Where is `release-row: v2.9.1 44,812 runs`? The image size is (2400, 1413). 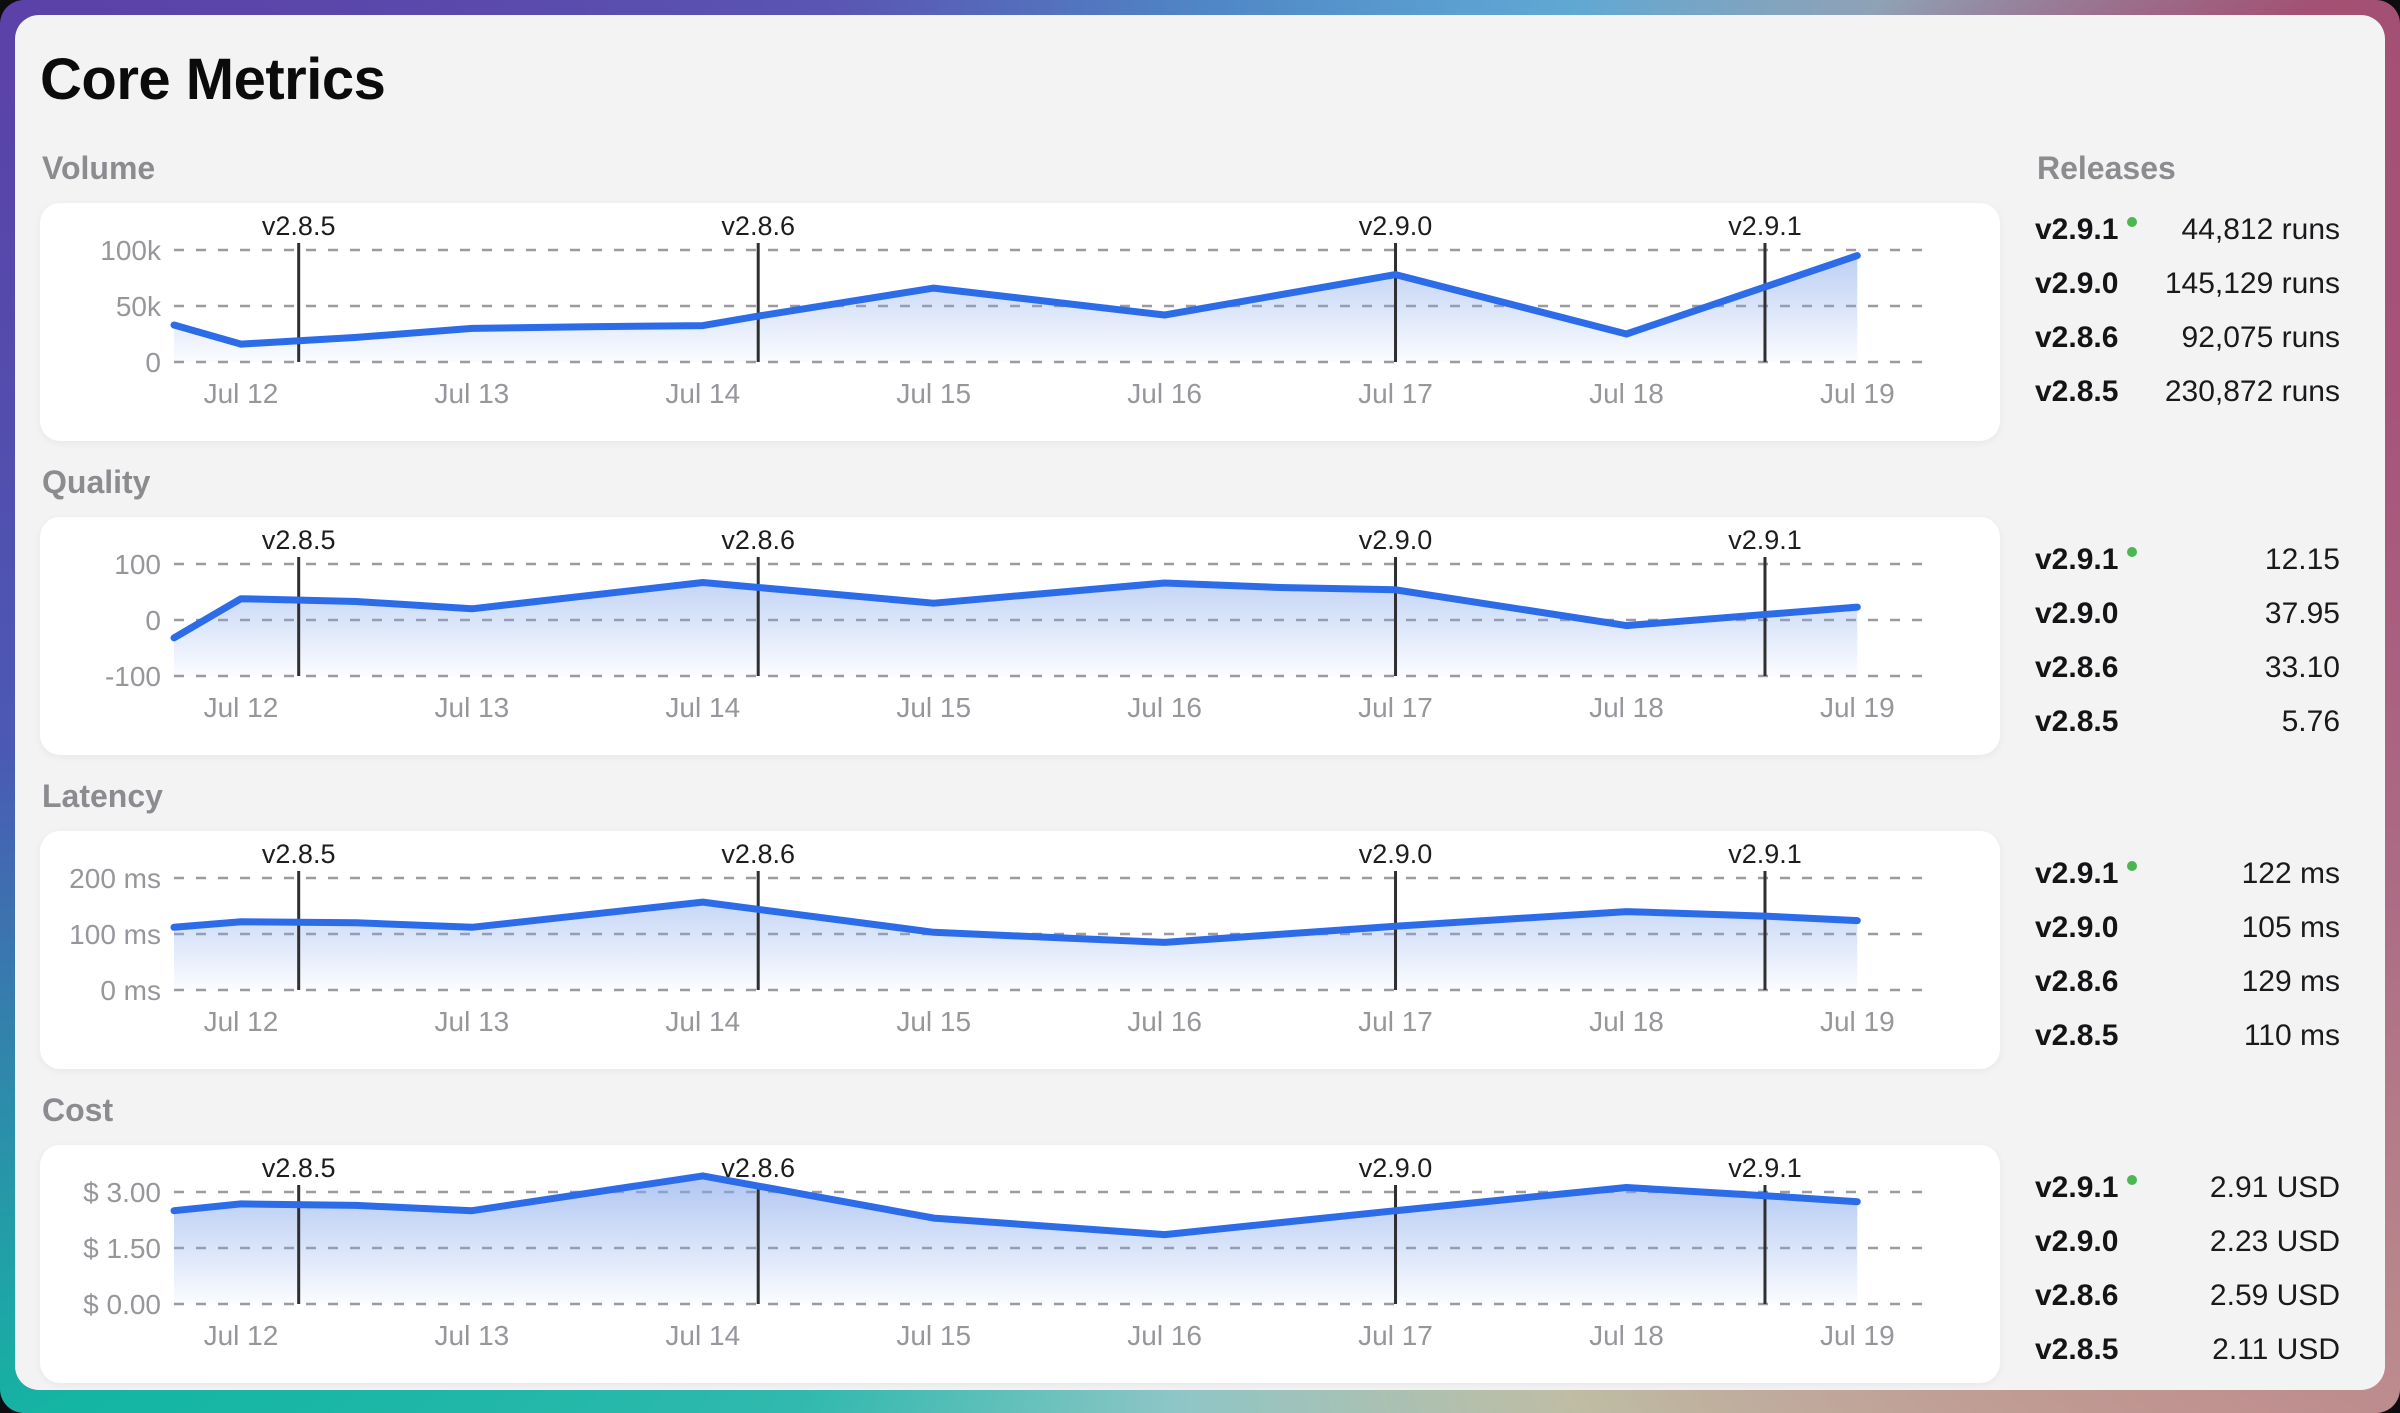
release-row: v2.9.1 44,812 runs is located at coordinates (2187, 230).